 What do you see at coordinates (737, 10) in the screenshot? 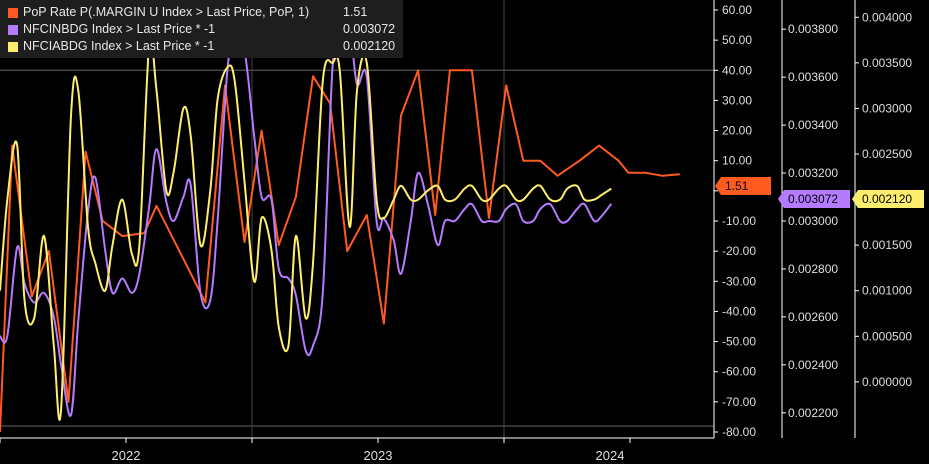
I see `left-tick-label: 60.00` at bounding box center [737, 10].